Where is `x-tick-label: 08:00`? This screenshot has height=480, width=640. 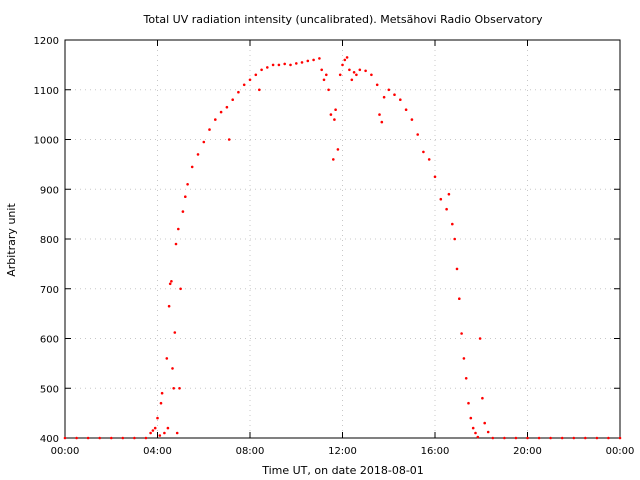 x-tick-label: 08:00 is located at coordinates (250, 451).